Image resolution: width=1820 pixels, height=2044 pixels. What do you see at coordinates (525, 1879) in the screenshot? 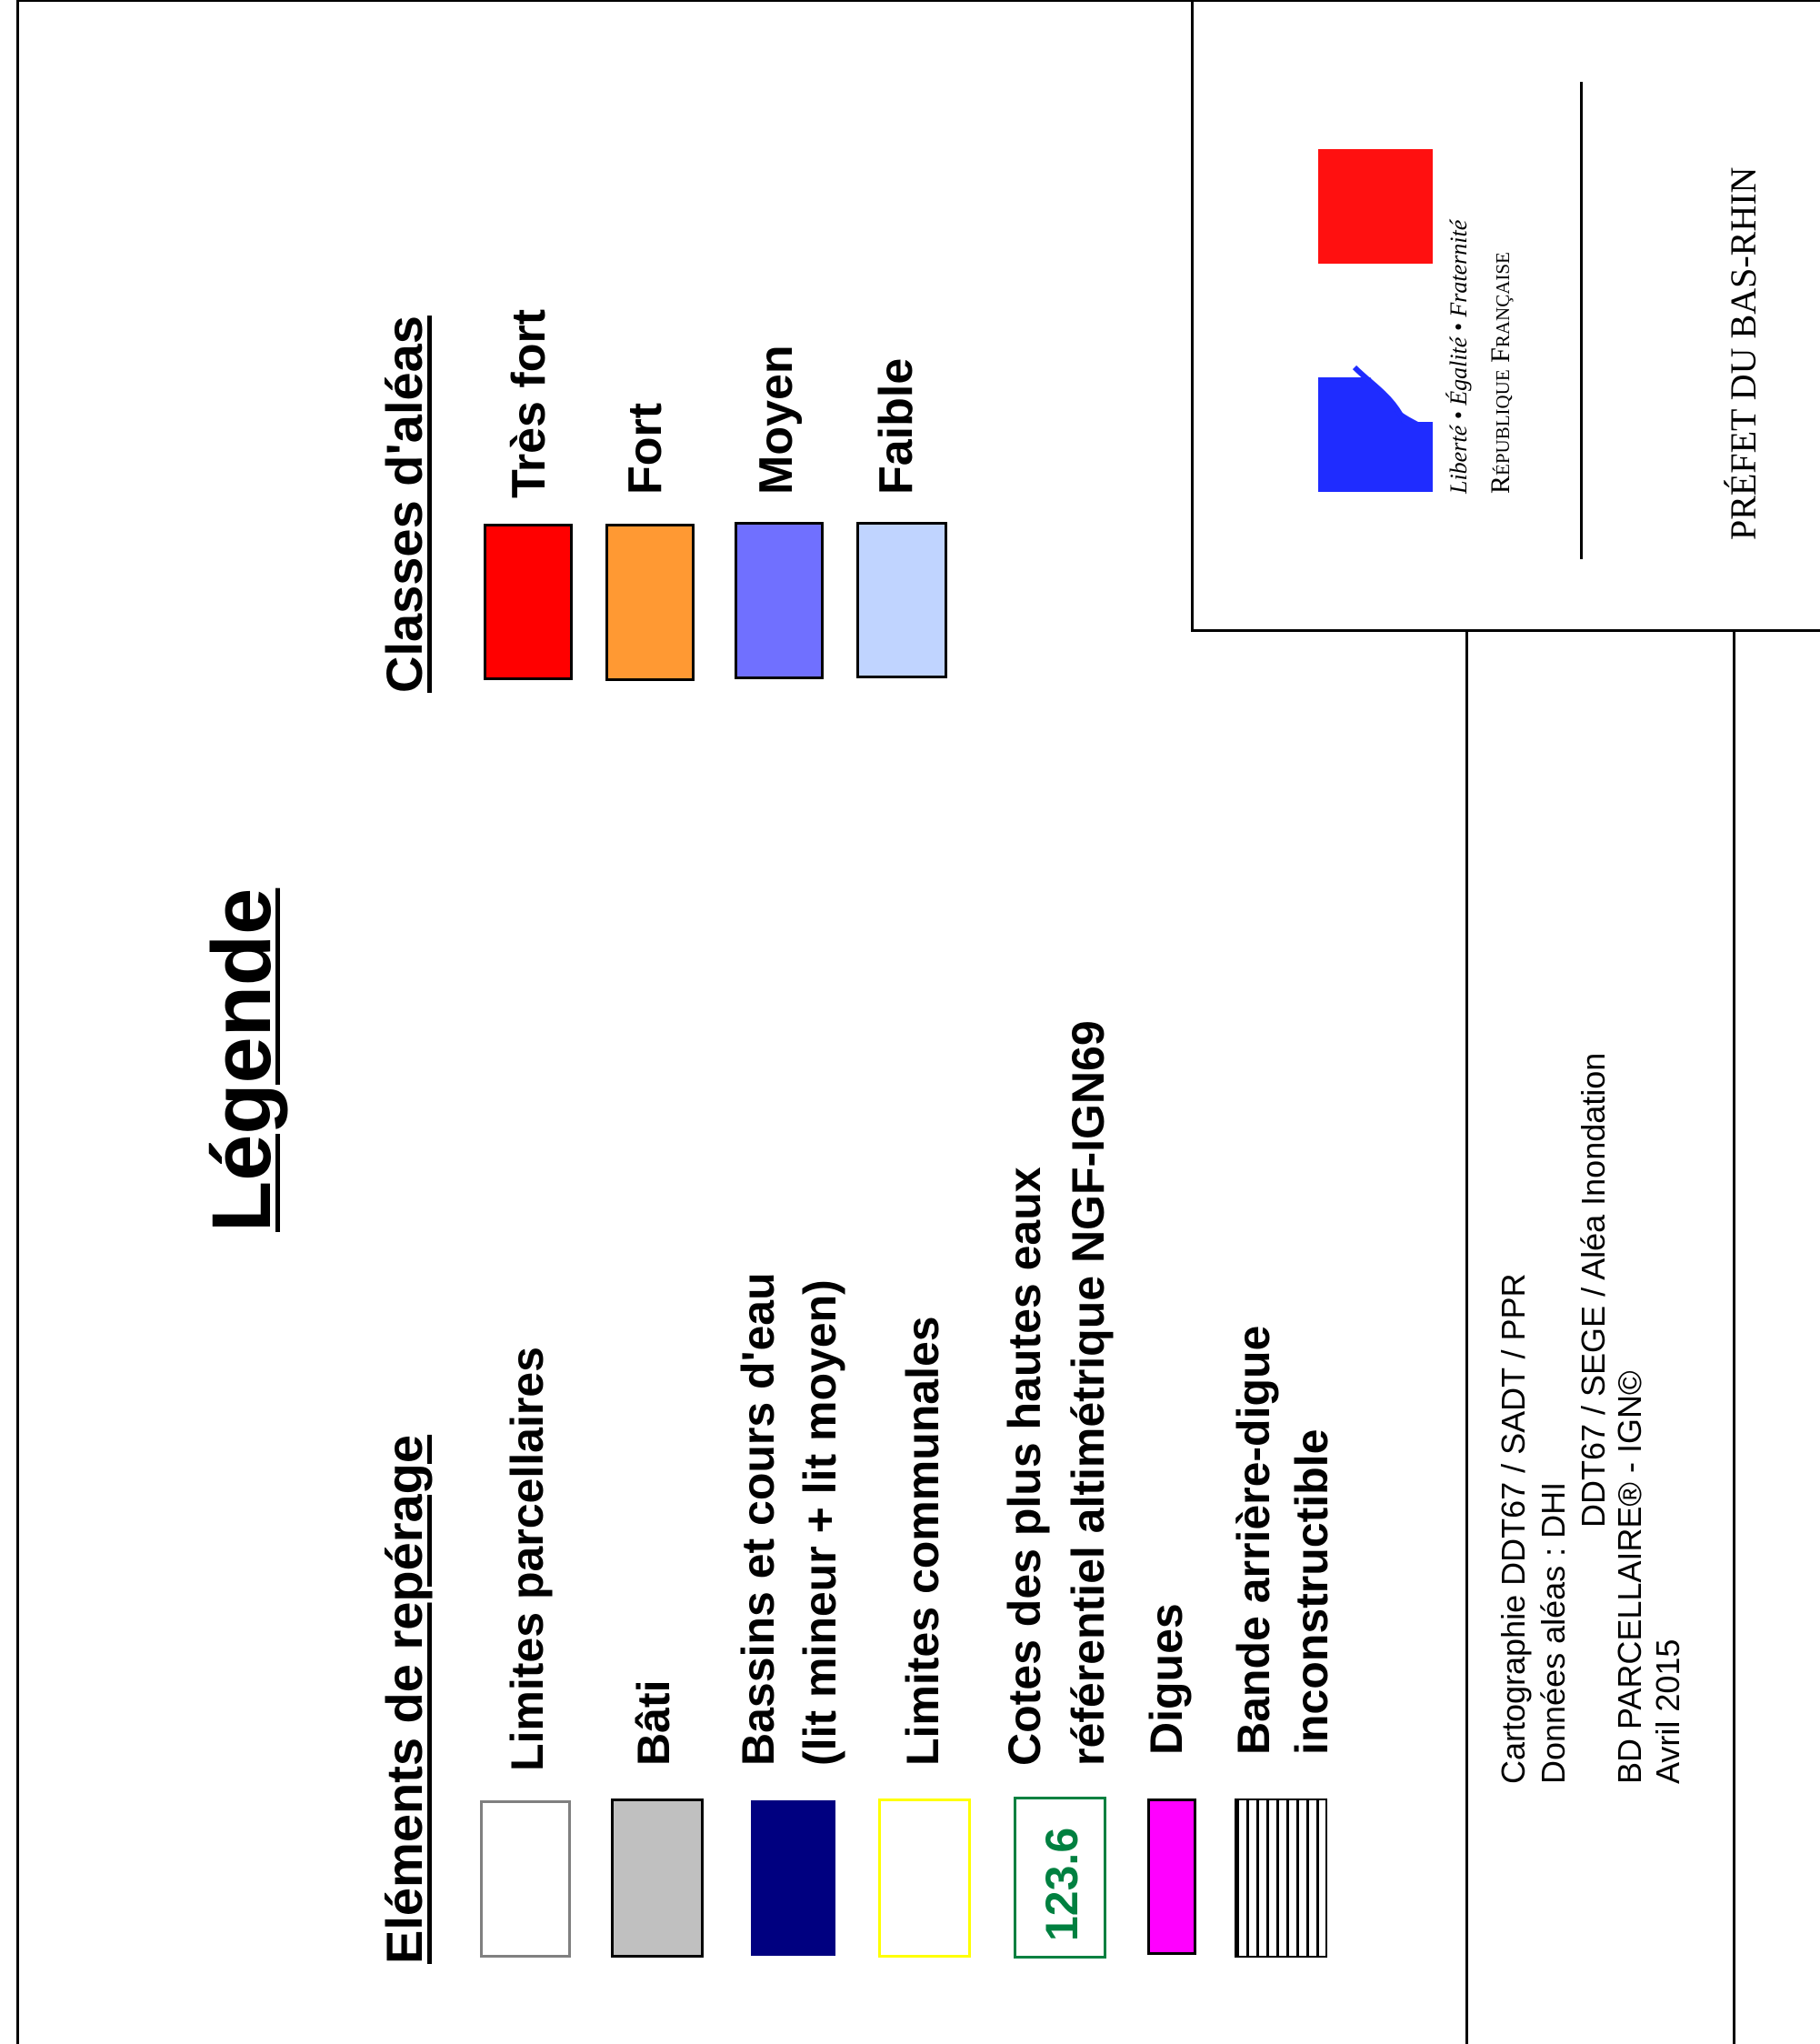
I see `swatch-limites-parcellaires` at bounding box center [525, 1879].